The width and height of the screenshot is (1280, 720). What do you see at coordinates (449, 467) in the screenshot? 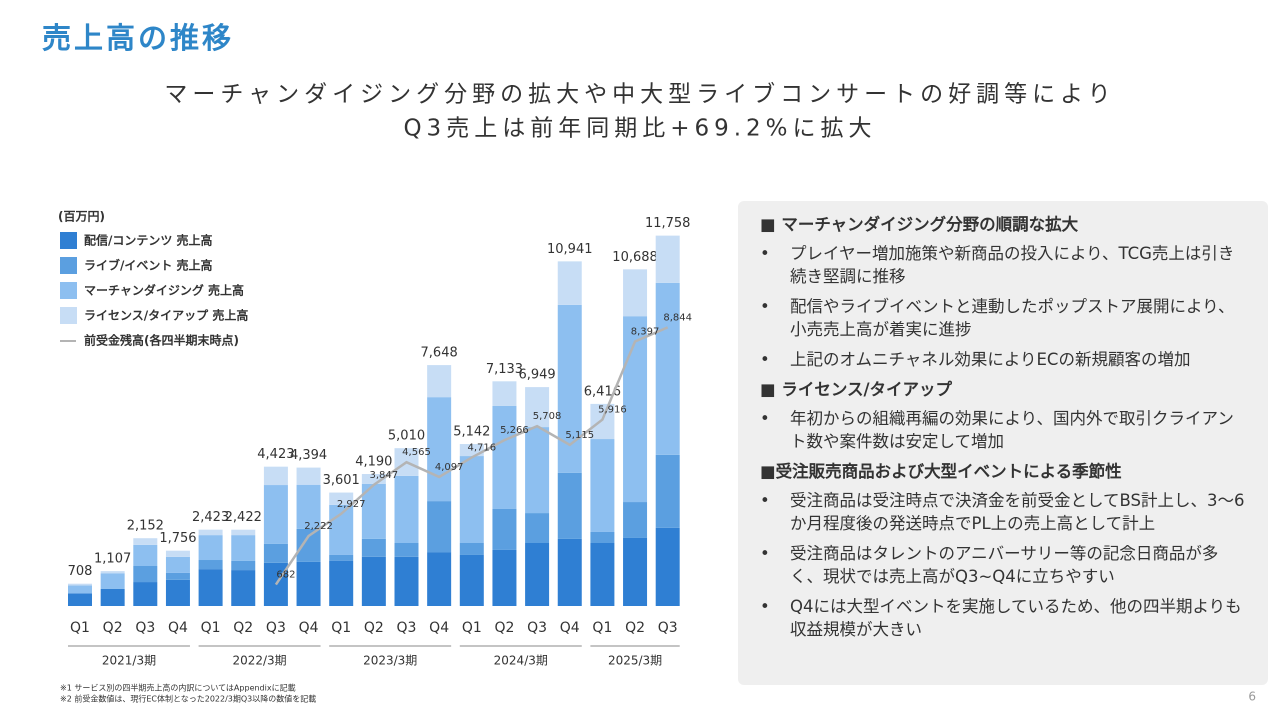
I see `line-value-label: 4,097` at bounding box center [449, 467].